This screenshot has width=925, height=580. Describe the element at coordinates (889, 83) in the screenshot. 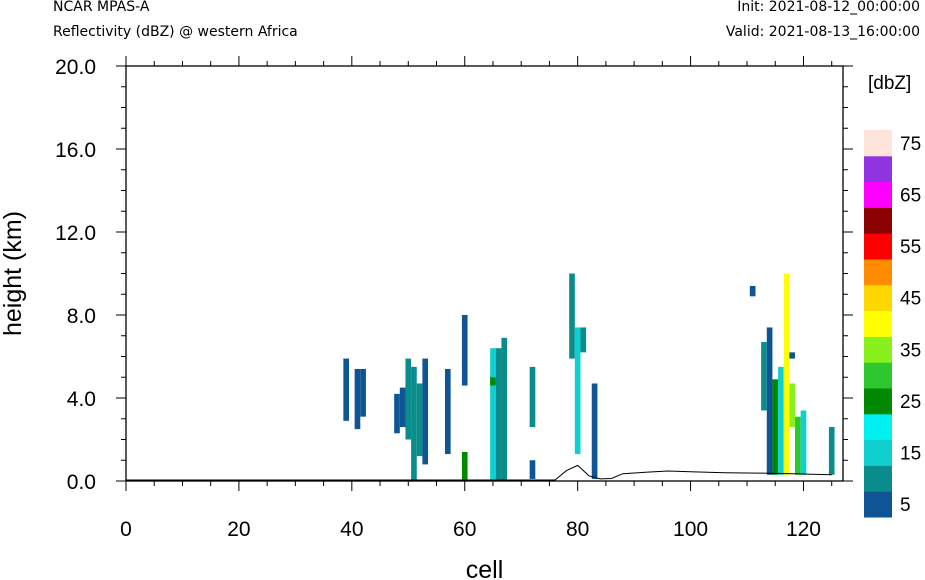

I see `colorbar-unit: [dbZ]` at that location.